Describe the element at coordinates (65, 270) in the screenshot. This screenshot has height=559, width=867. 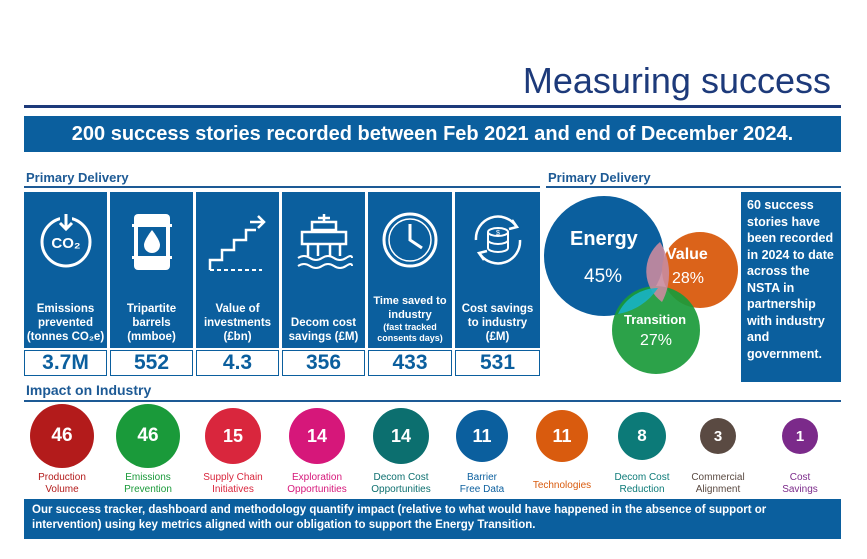
I see `stat-card-emissions: CO₂ Emissions prevented (tonnes CO₂e)` at that location.